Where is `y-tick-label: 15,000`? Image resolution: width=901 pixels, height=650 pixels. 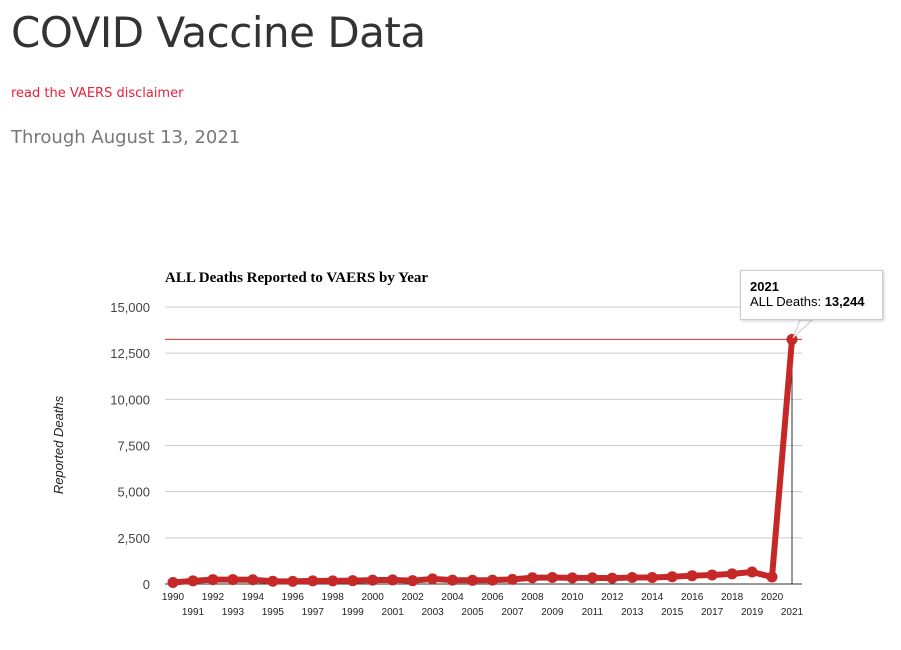 y-tick-label: 15,000 is located at coordinates (130, 307).